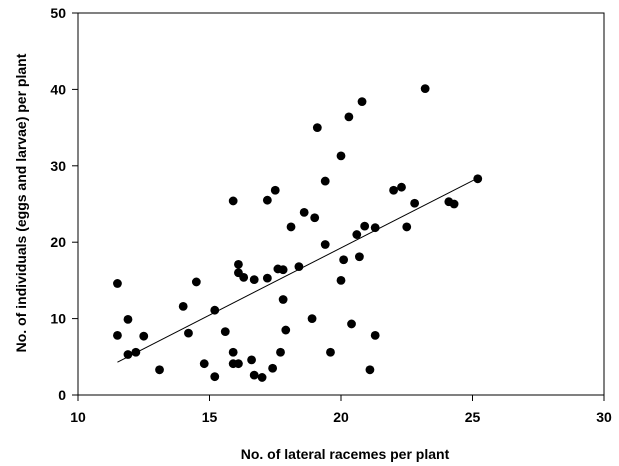 The width and height of the screenshot is (619, 466). I want to click on y-tick-label: 40, so click(58, 89).